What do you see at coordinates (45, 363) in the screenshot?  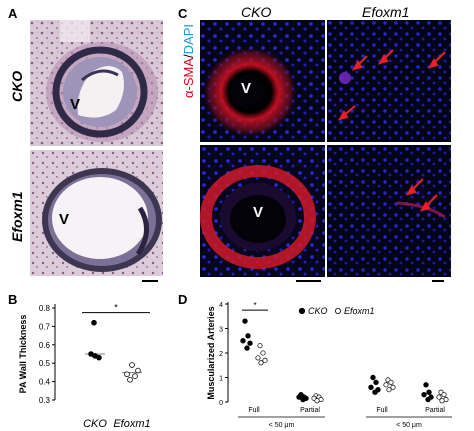 I see `y-tick-label: 0.5` at bounding box center [45, 363].